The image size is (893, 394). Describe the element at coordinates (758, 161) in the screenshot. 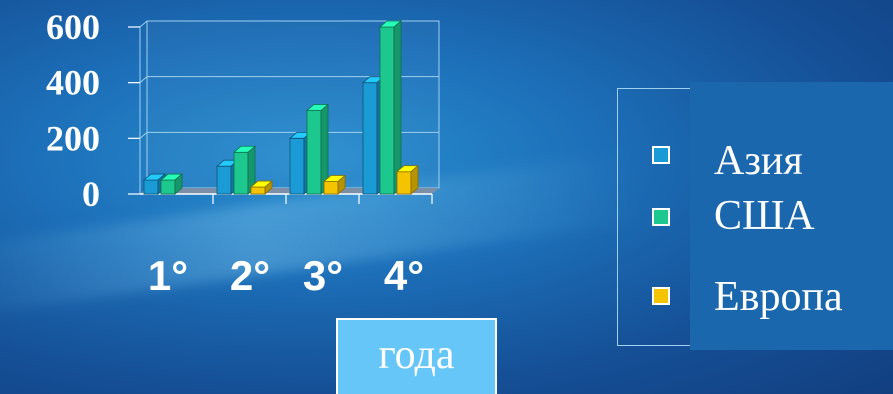

I see `legend-label-asia: Азия` at that location.